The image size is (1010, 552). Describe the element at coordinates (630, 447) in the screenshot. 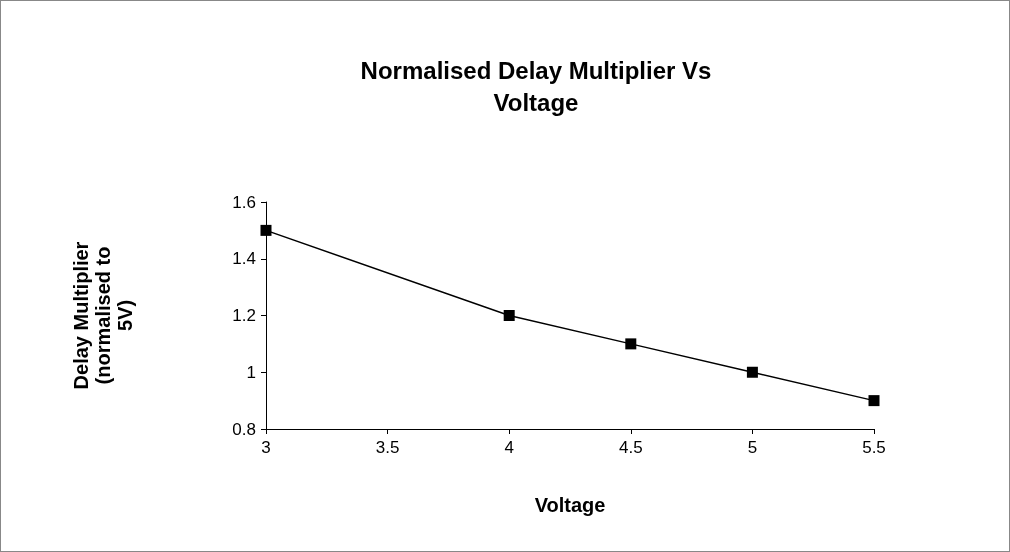

I see `x-tick-label: 4.5` at that location.